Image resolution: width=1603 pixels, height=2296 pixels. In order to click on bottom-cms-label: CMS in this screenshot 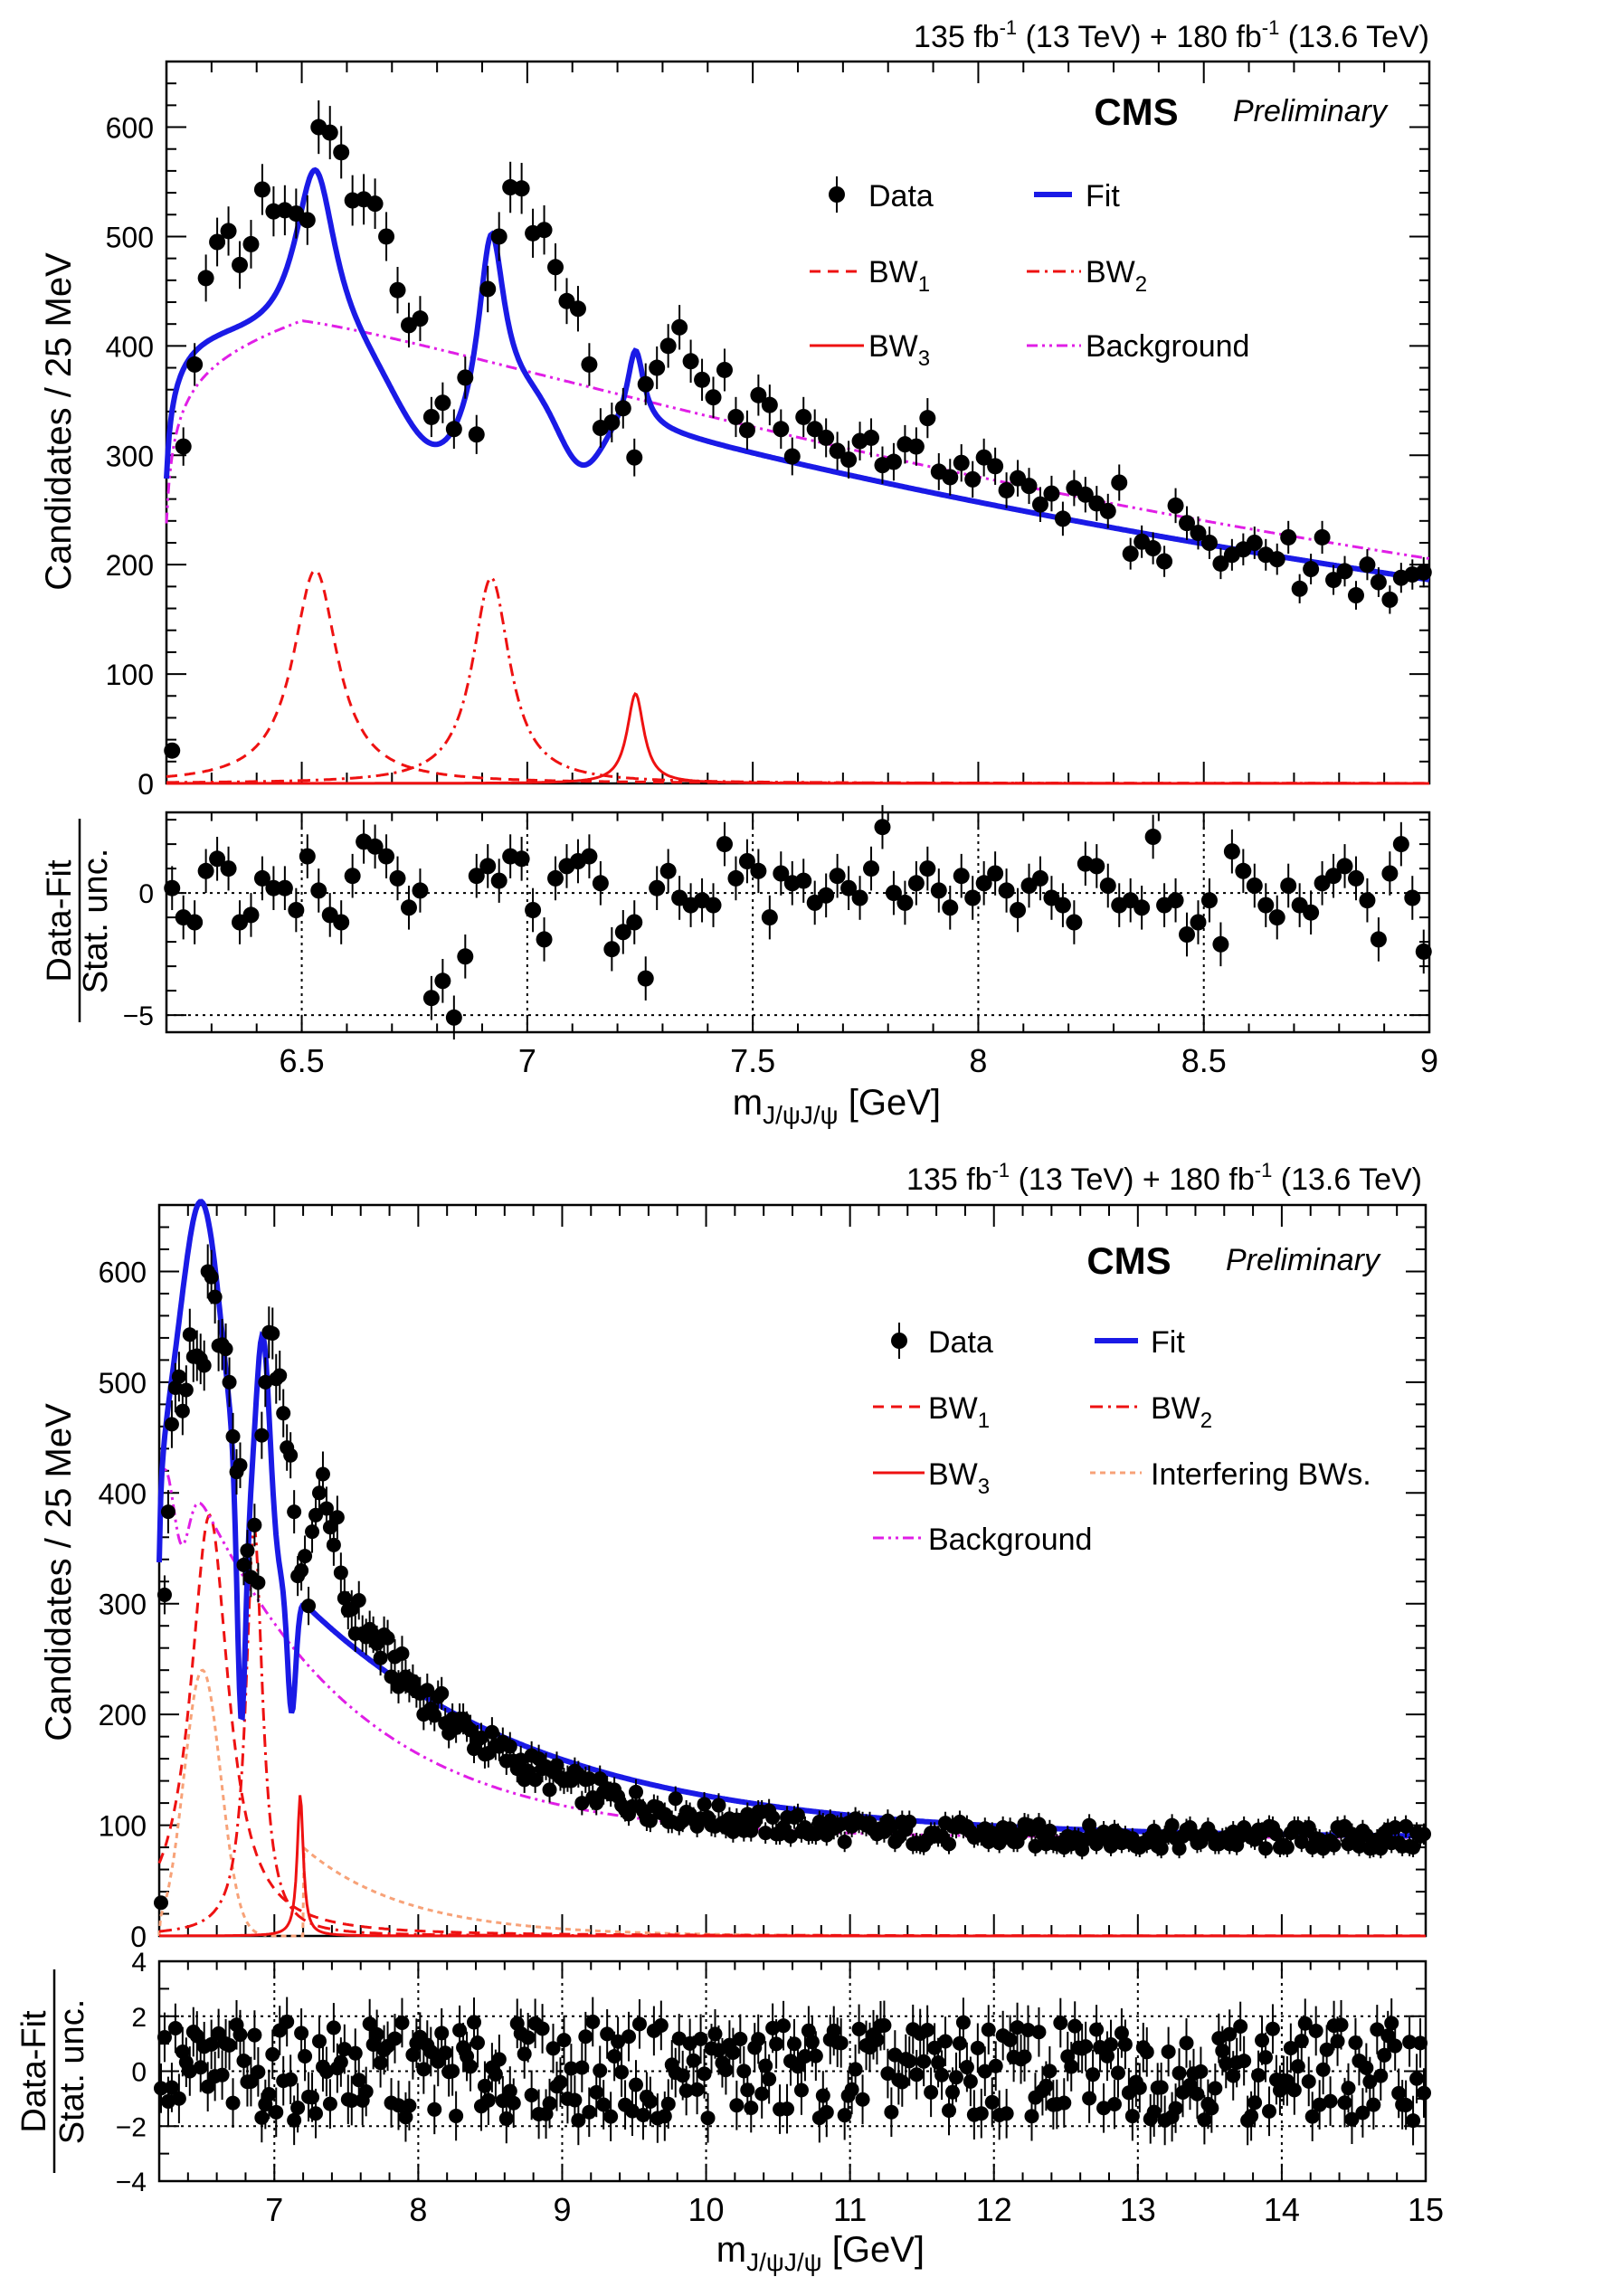, I will do `click(1128, 1260)`.